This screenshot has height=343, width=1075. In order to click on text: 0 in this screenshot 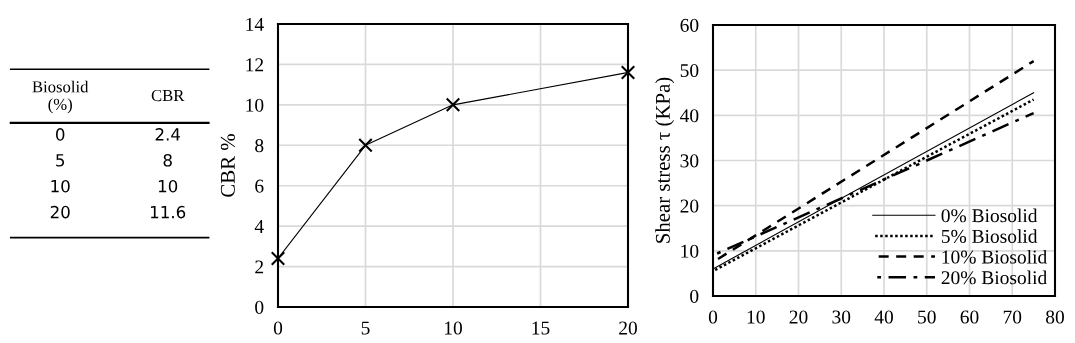, I will do `click(60, 134)`.